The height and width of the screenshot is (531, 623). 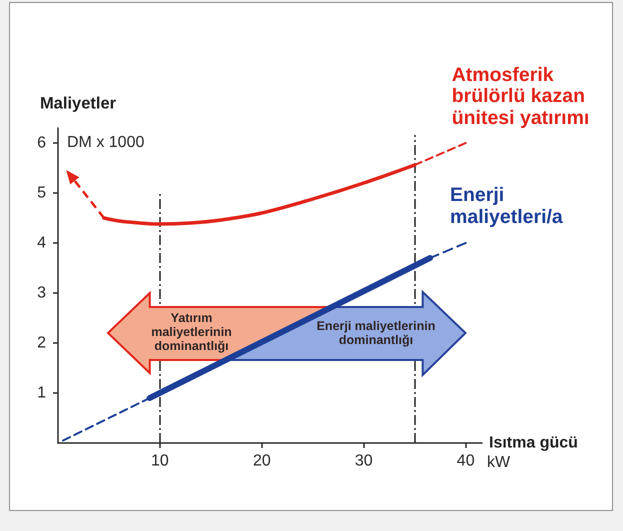 I want to click on series-label: Enerji maliyetleri/a, so click(x=507, y=206).